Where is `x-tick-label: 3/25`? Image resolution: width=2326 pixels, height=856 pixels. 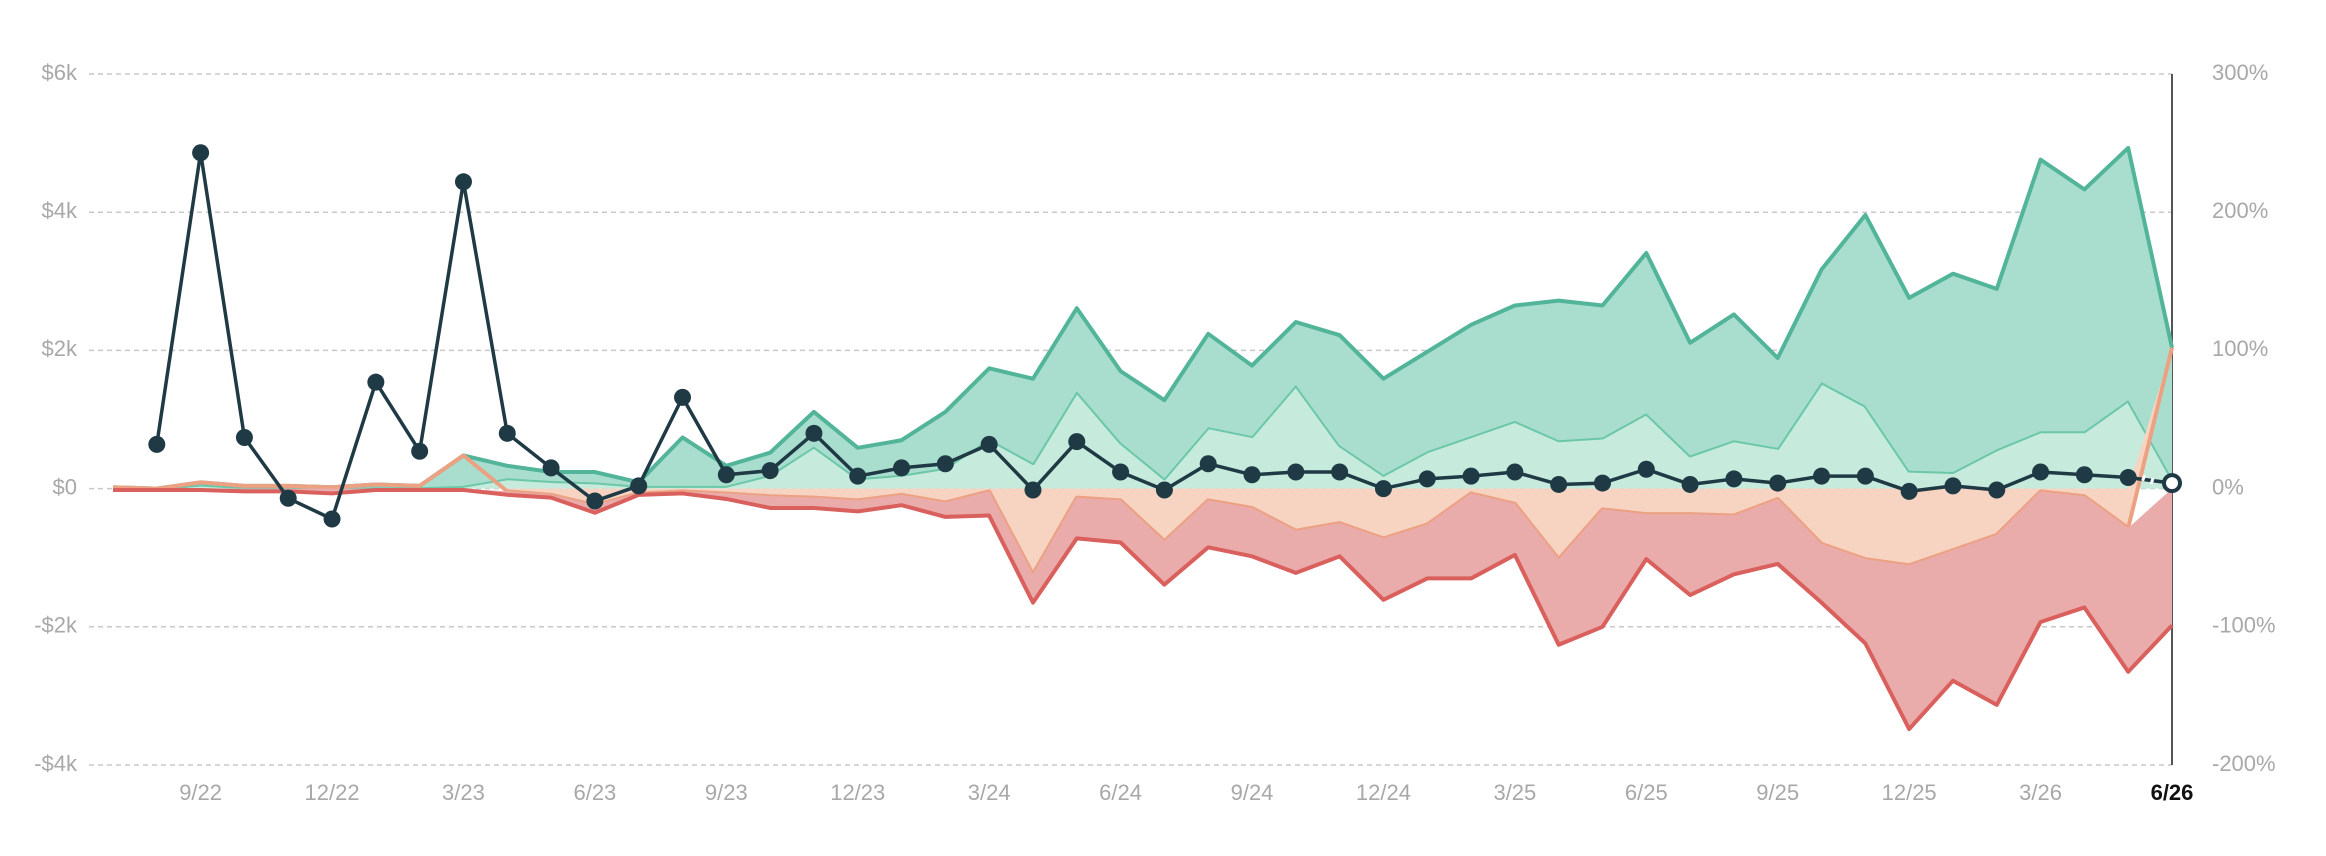
x-tick-label: 3/25 is located at coordinates (1514, 792).